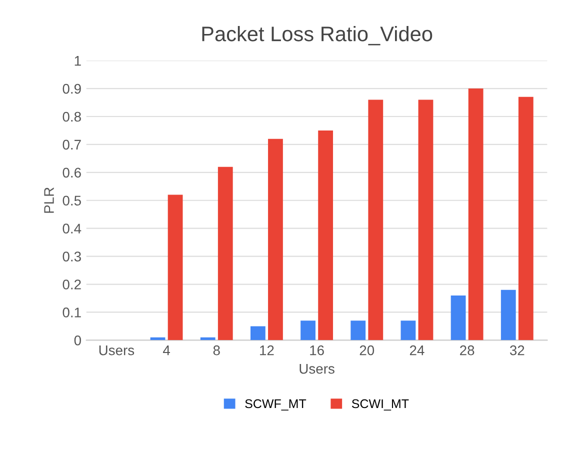  What do you see at coordinates (116, 351) in the screenshot?
I see `x-tick-label: Users` at bounding box center [116, 351].